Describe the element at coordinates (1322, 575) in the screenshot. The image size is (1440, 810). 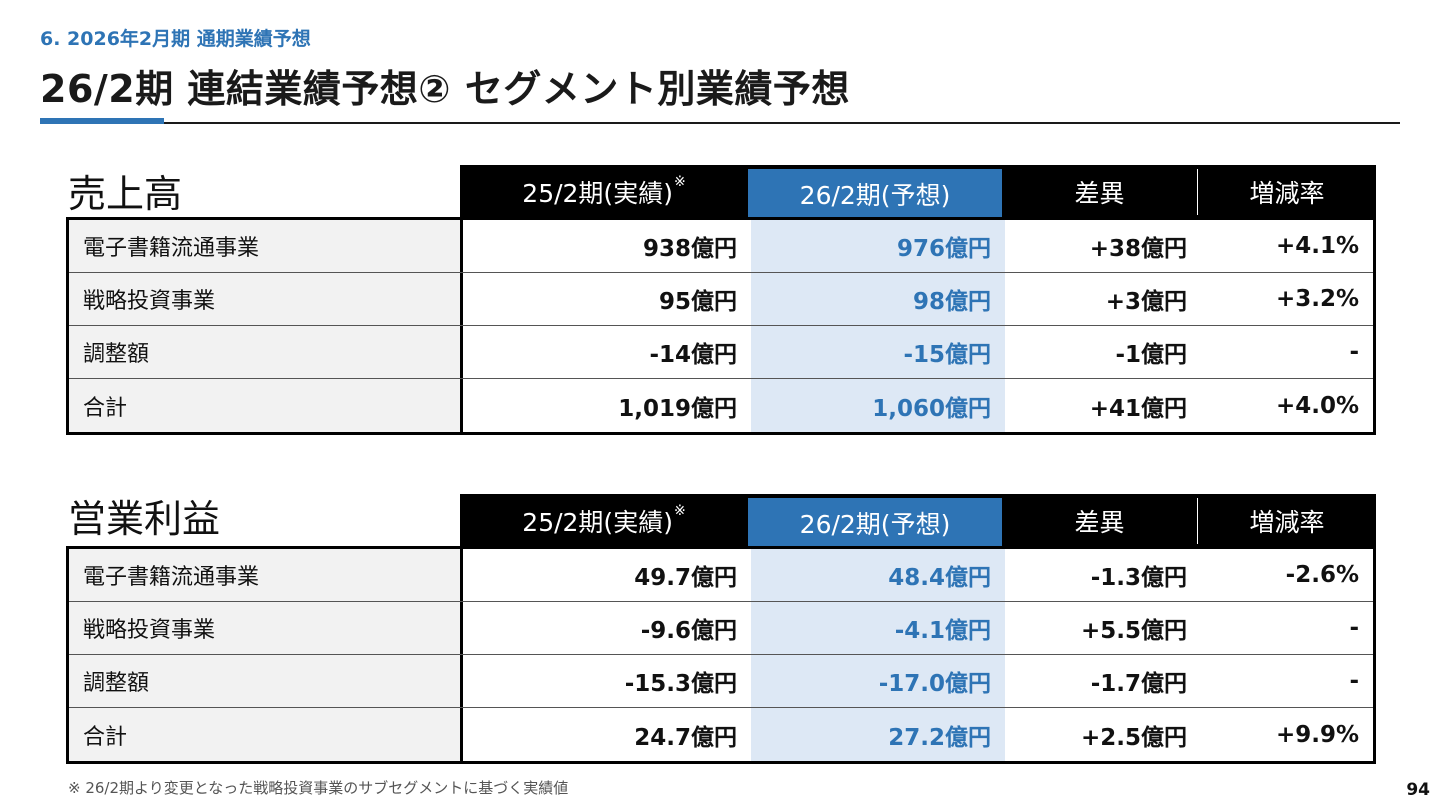
I see `cell-rate: -2.6%` at that location.